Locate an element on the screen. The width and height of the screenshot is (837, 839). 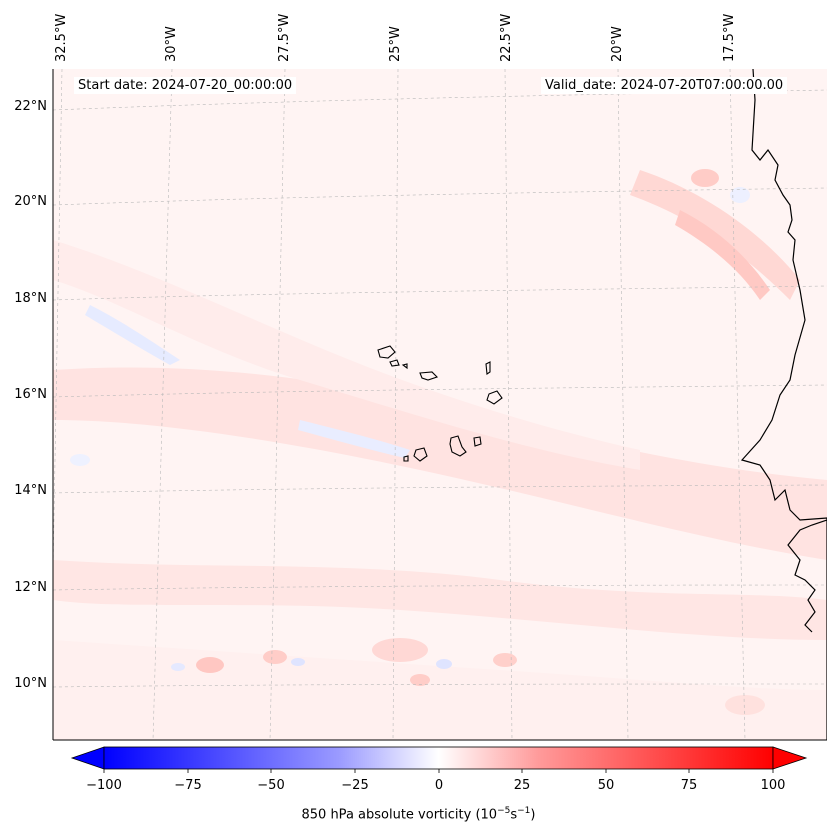
colorbar-tick-label: −75 is located at coordinates (188, 785).